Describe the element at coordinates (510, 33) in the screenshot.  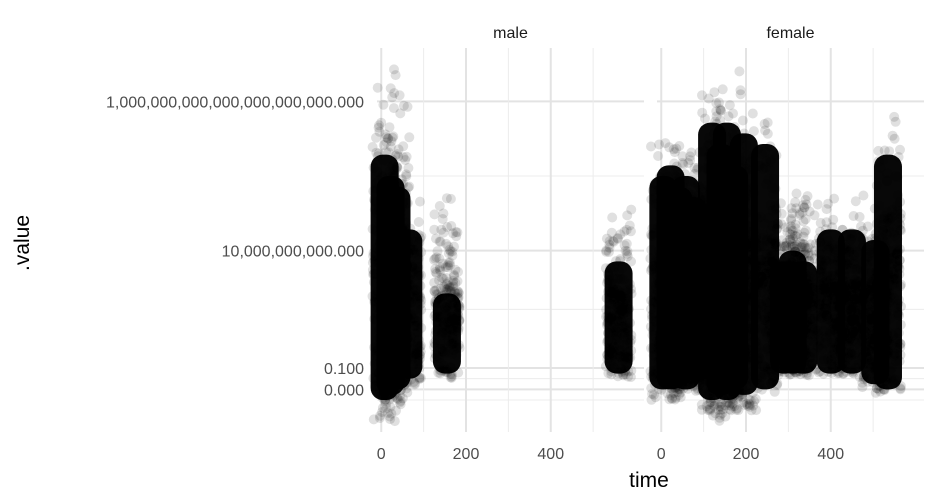
I see `facet-label: male` at that location.